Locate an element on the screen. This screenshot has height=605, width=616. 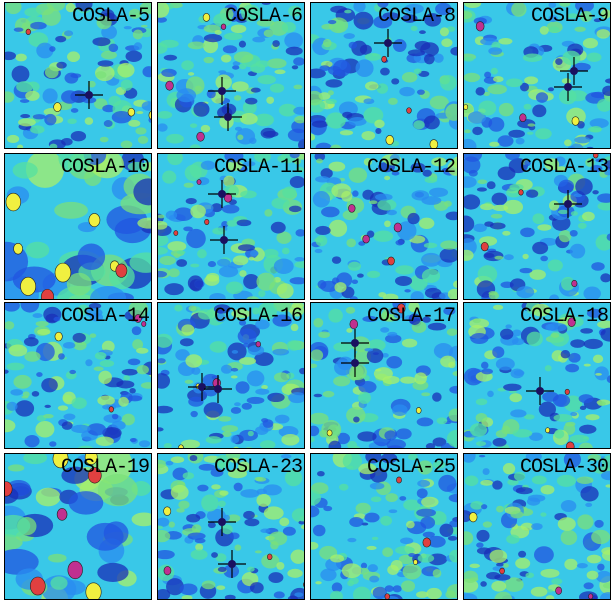
map-panel: COSLA-17 is located at coordinates (384, 375).